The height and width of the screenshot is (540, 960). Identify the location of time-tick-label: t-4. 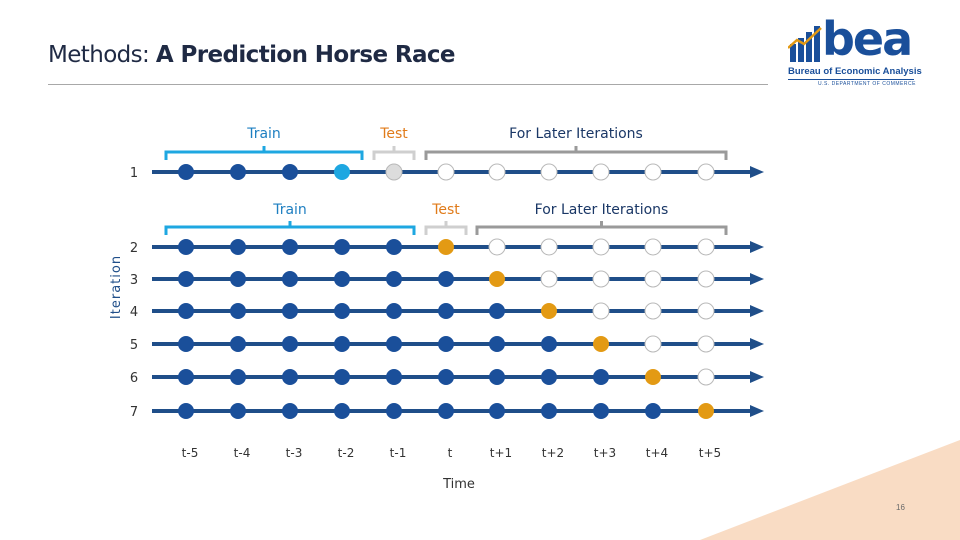
(242, 453).